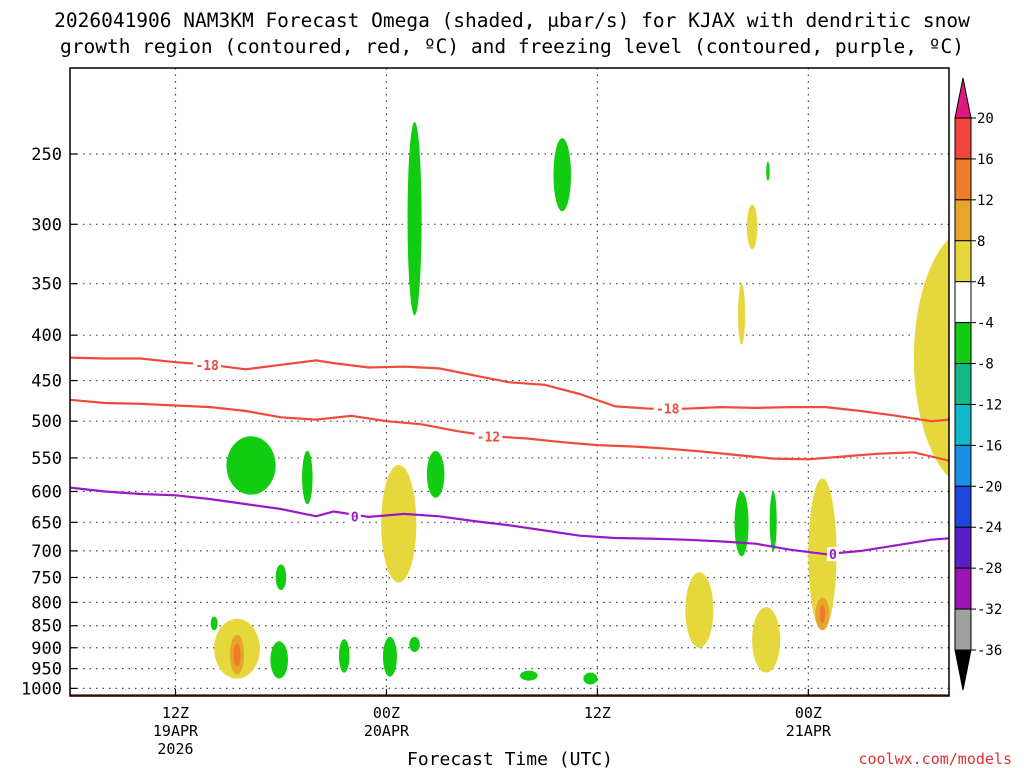  I want to click on y-tick-label: 900, so click(46, 649).